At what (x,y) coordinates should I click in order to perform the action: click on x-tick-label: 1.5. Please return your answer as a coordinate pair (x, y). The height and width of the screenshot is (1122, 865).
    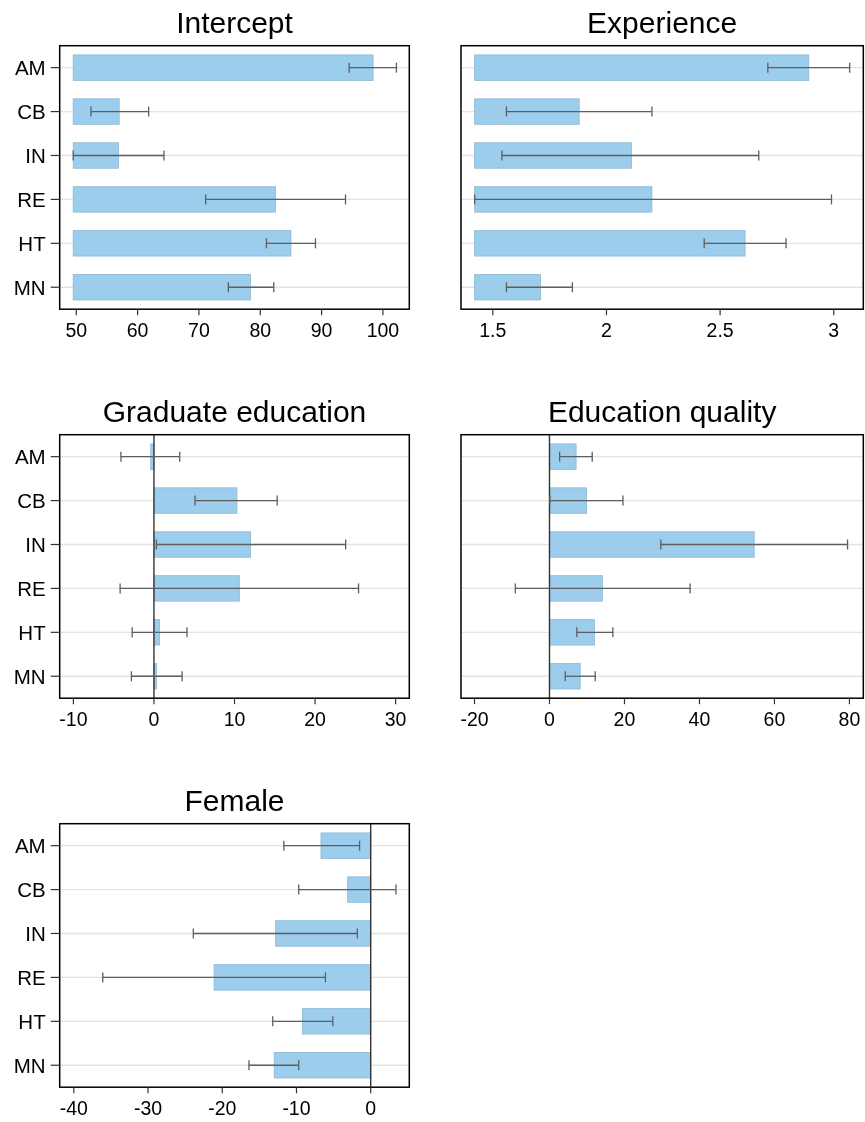
    Looking at the image, I should click on (493, 329).